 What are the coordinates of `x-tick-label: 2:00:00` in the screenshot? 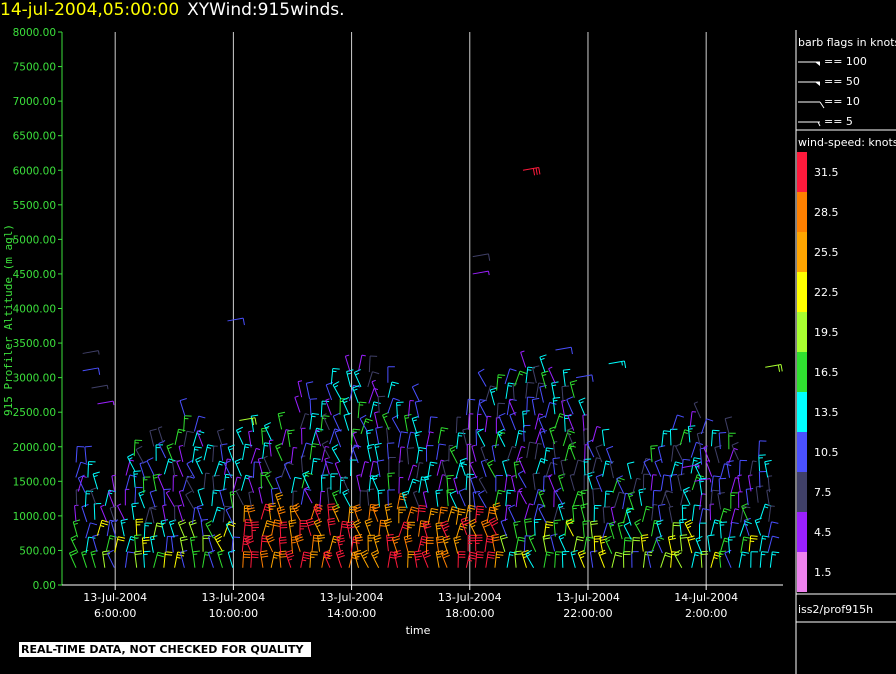 It's located at (706, 613).